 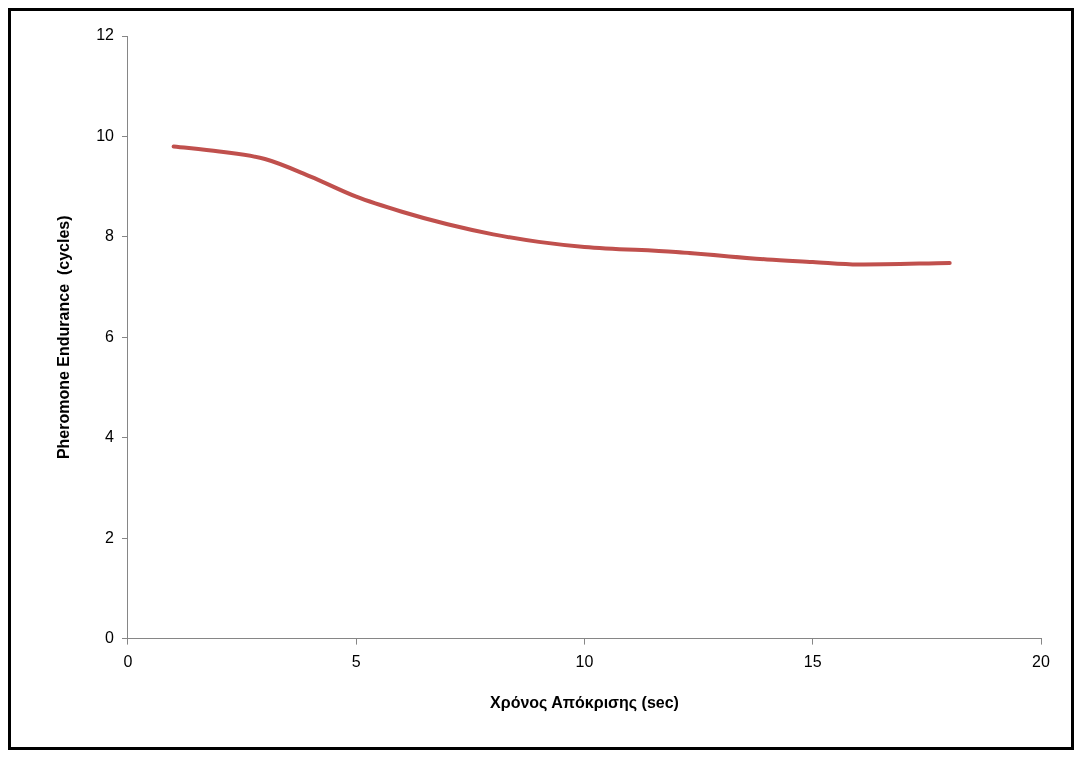 I want to click on line-series, so click(x=561, y=205).